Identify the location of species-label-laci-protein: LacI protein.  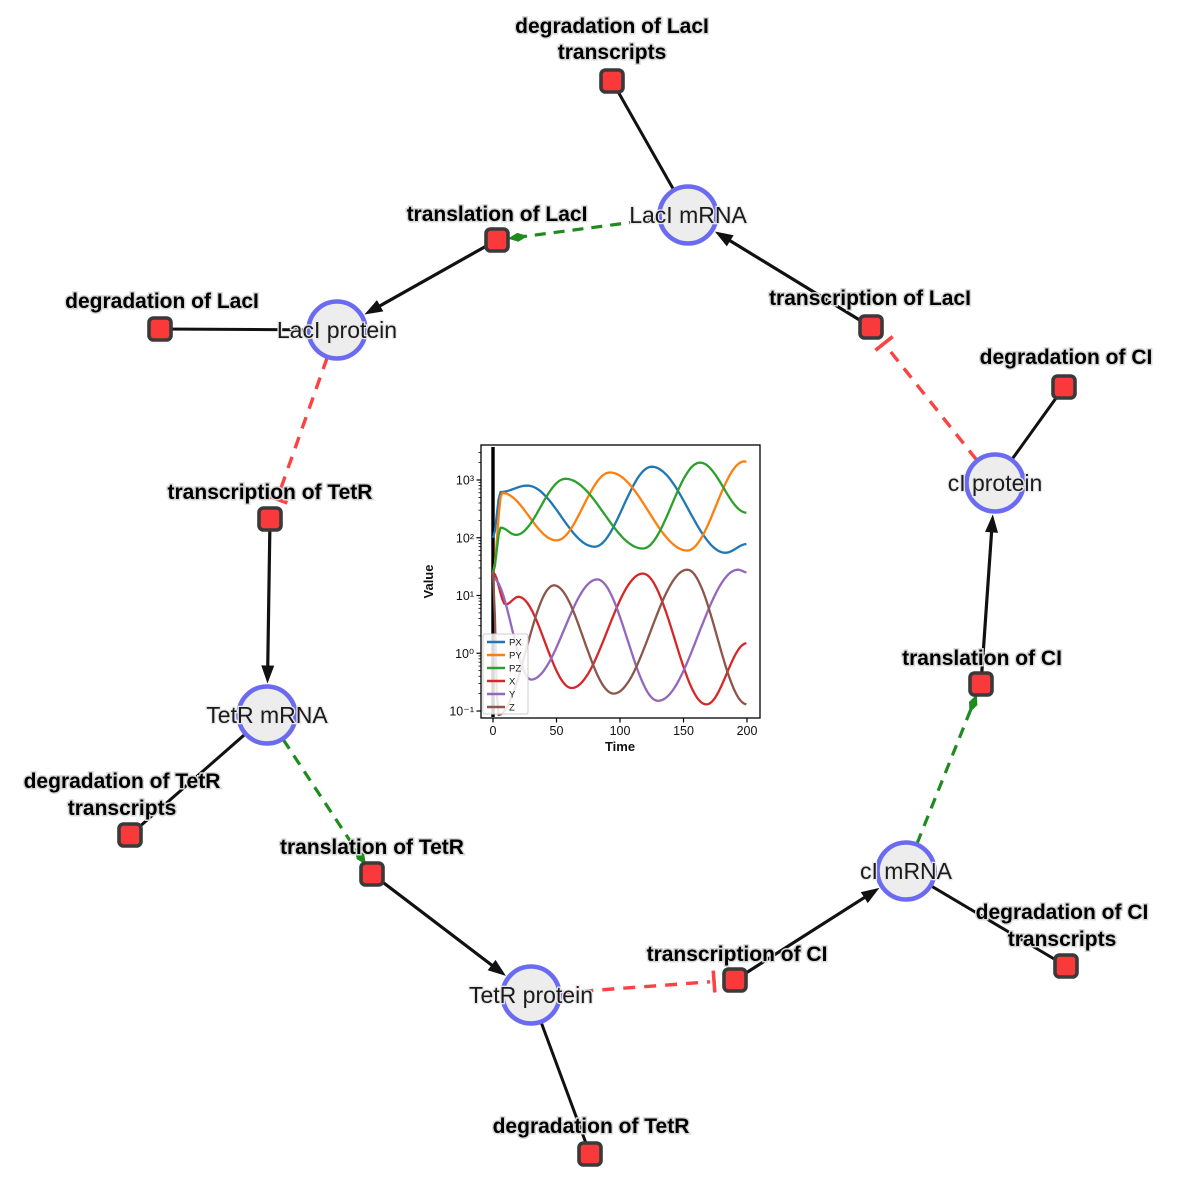
(337, 330).